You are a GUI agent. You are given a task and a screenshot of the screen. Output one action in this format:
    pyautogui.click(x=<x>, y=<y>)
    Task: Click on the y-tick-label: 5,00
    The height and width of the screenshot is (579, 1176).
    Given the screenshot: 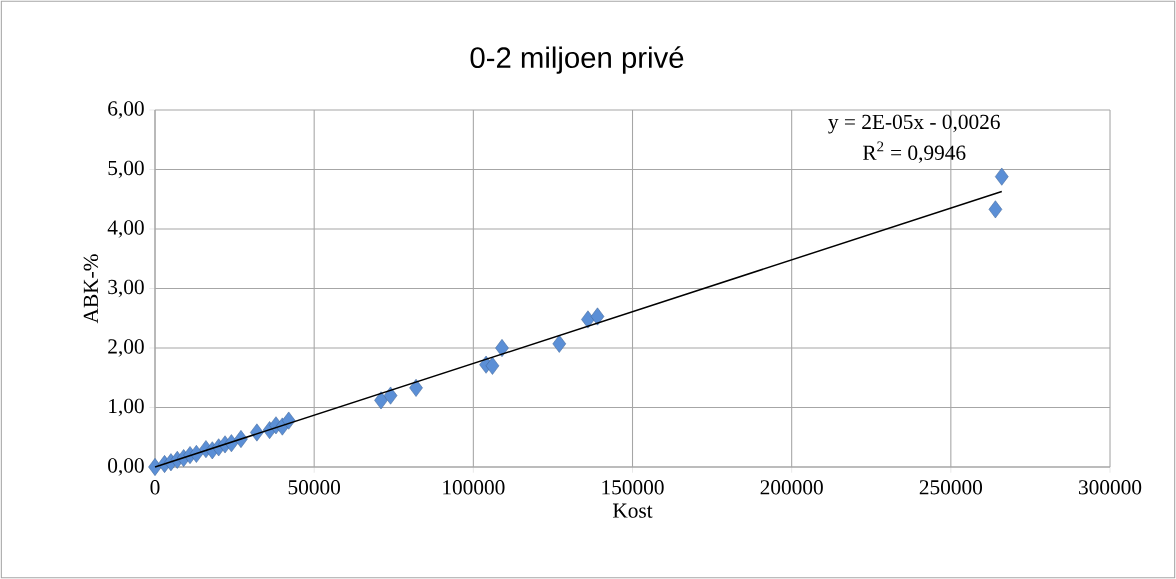 What is the action you would take?
    pyautogui.click(x=126, y=169)
    